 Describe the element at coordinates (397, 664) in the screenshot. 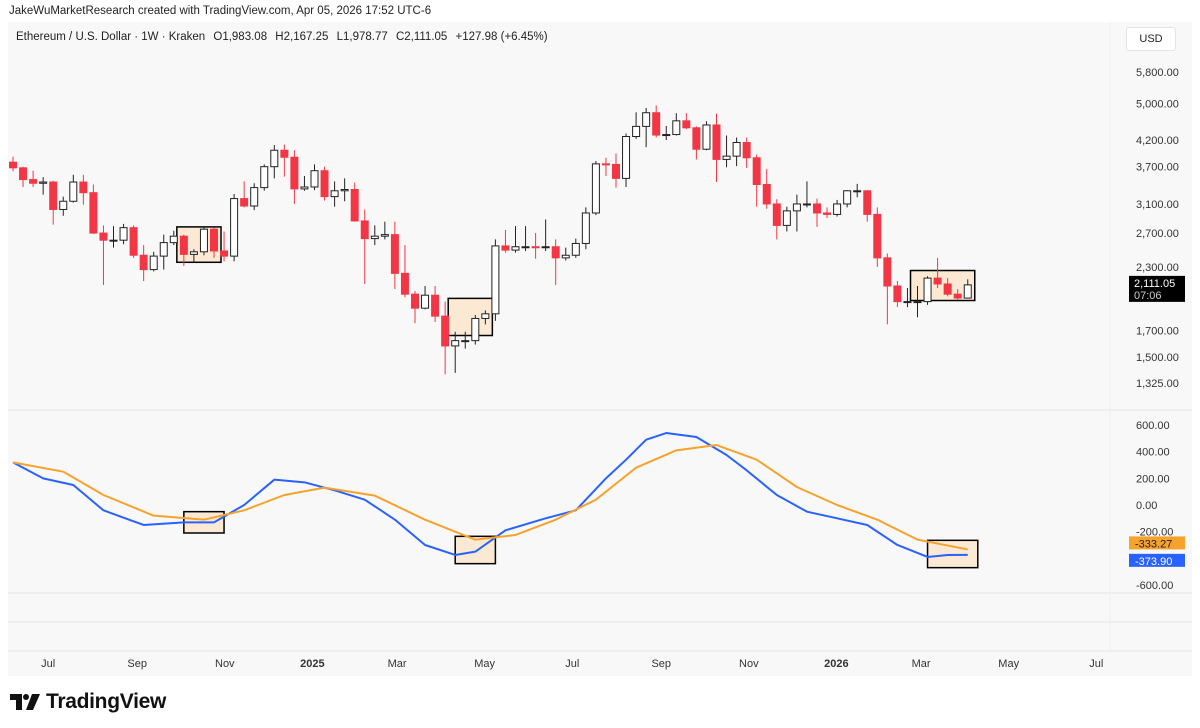

I see `time-axis-label: Mar` at that location.